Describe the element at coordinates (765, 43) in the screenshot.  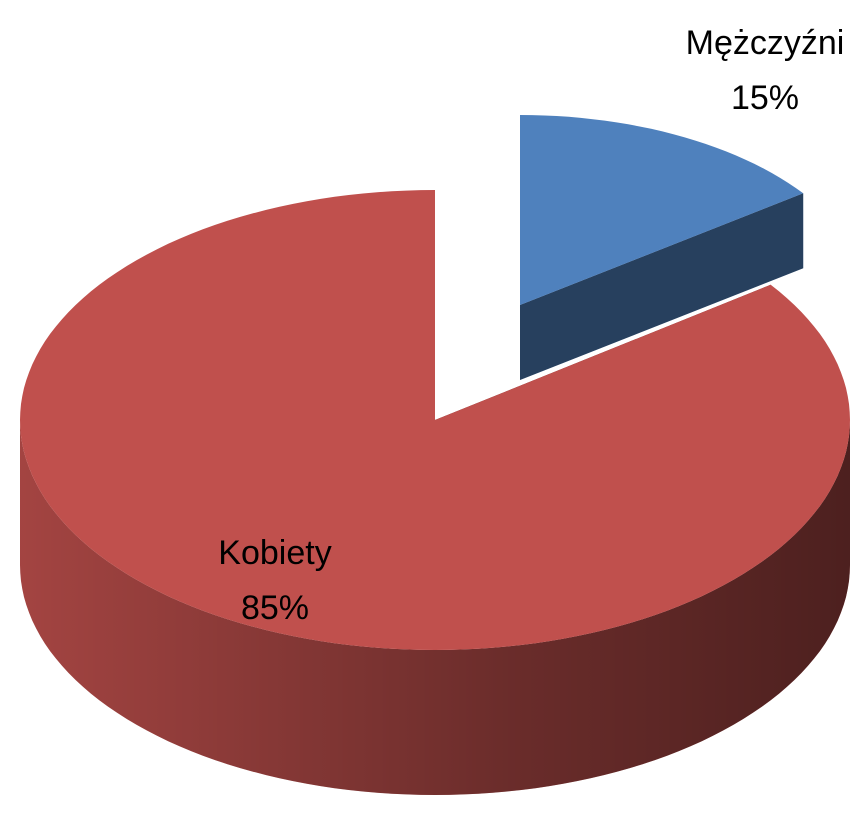
I see `slice-label: Mężczyźni` at that location.